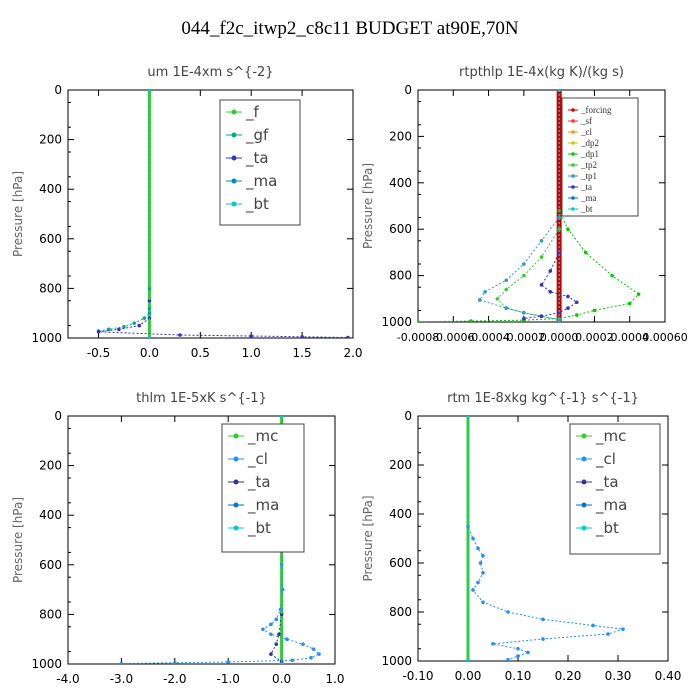  I want to click on series-line-gf, so click(124, 211).